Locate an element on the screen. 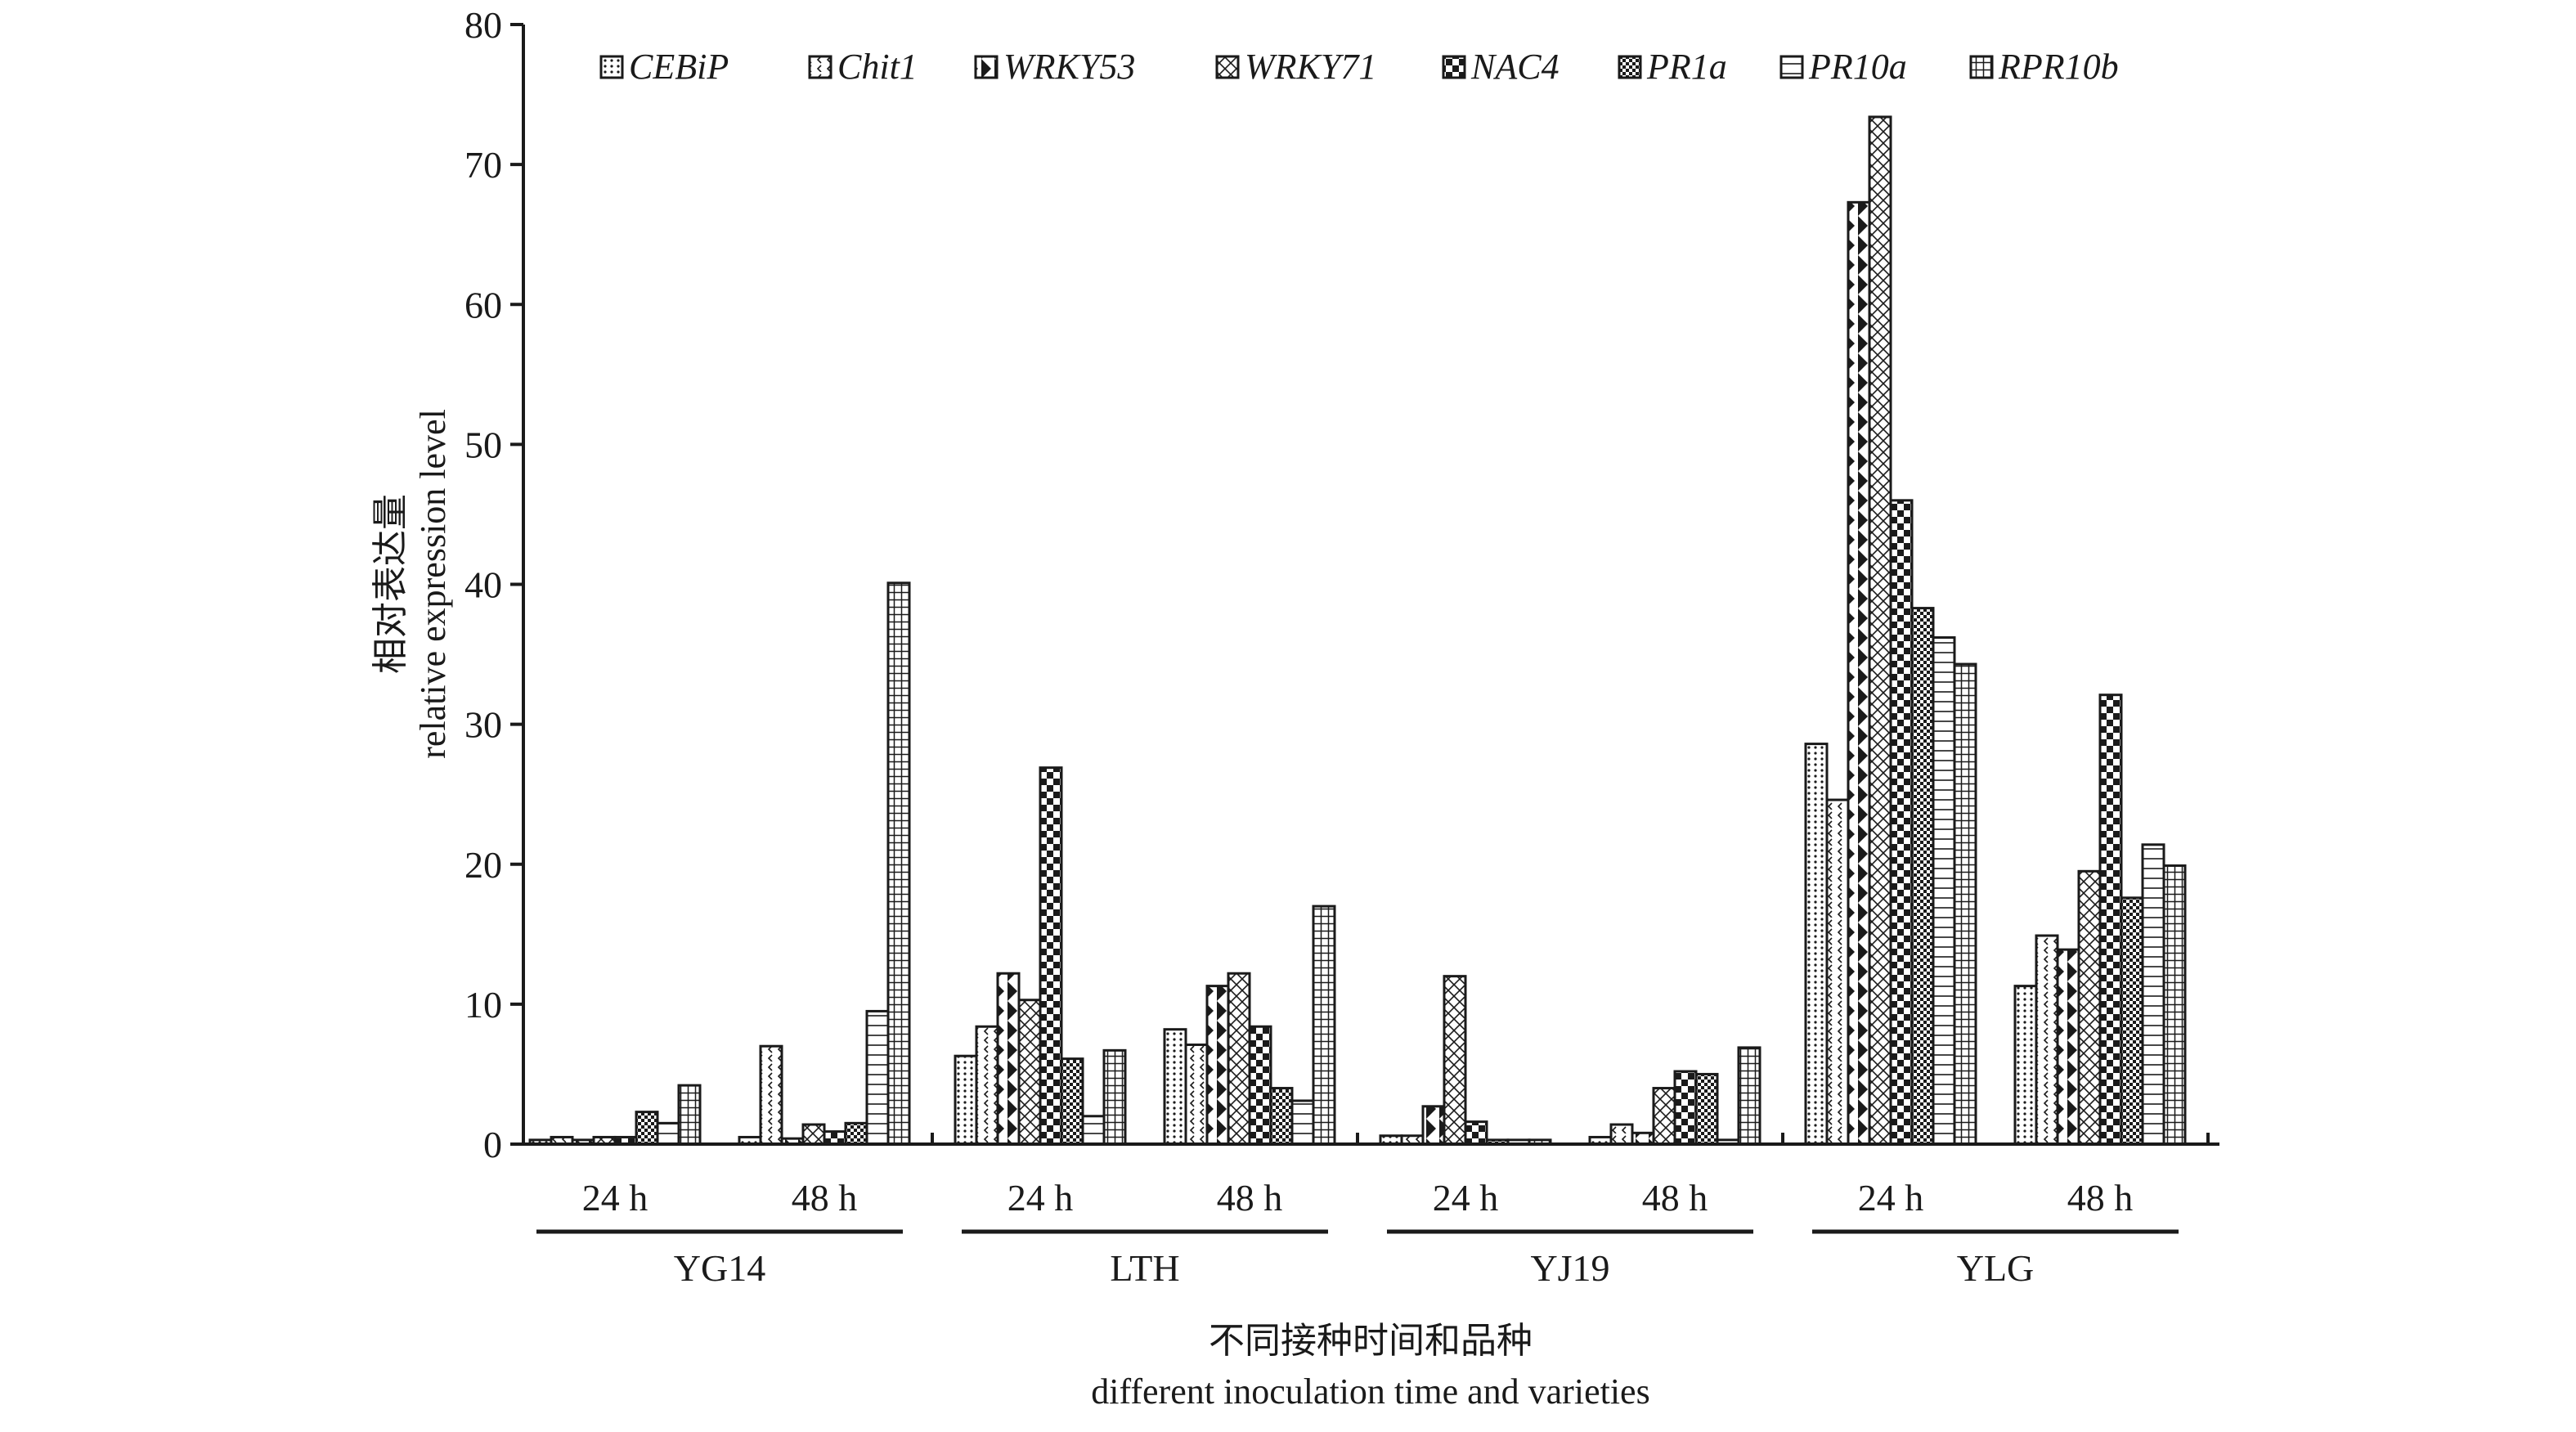 The height and width of the screenshot is (1432, 2576). legend-swatch-wrky53 is located at coordinates (987, 67).